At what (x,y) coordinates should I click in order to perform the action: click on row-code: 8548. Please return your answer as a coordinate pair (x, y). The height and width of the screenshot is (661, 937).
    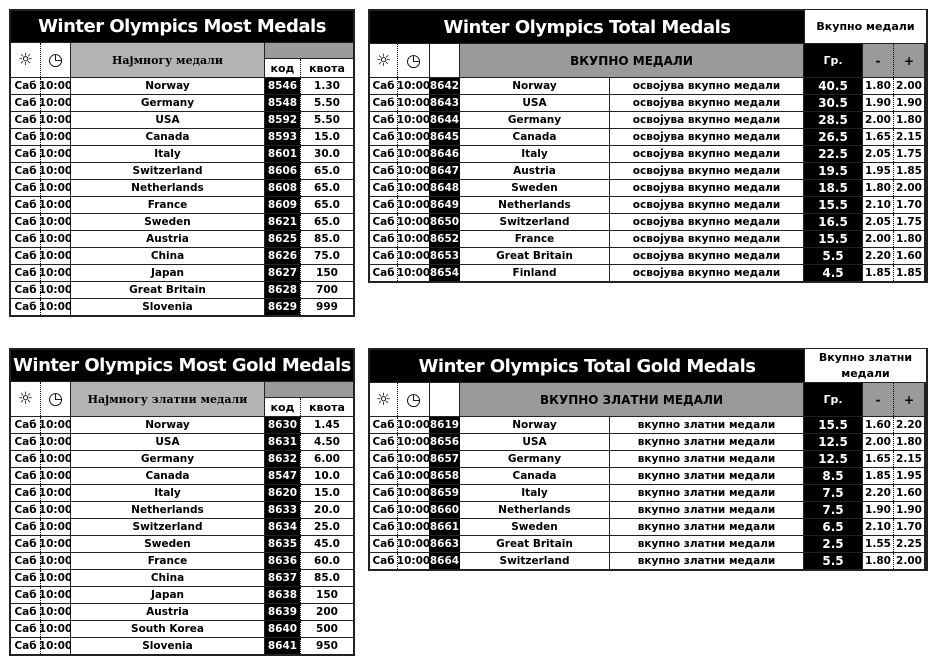
    Looking at the image, I should click on (282, 103).